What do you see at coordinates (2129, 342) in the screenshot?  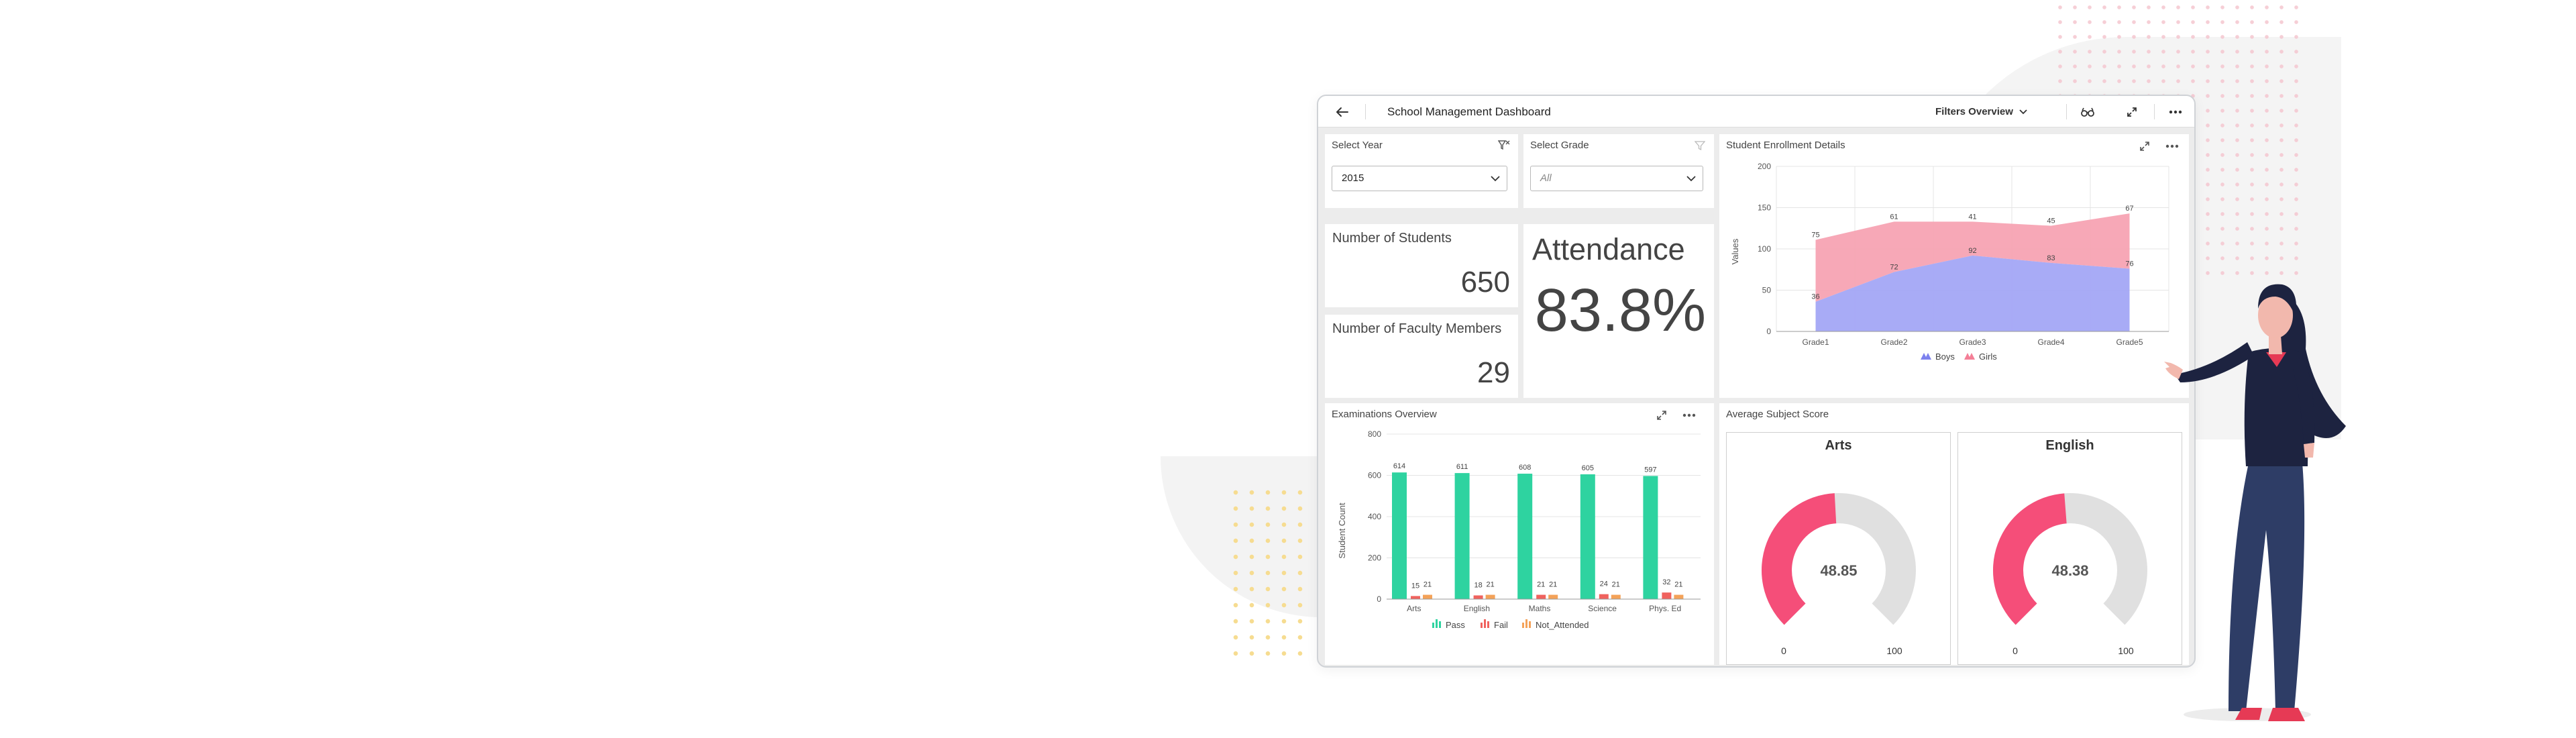 I see `x-tick-label: Grade5` at bounding box center [2129, 342].